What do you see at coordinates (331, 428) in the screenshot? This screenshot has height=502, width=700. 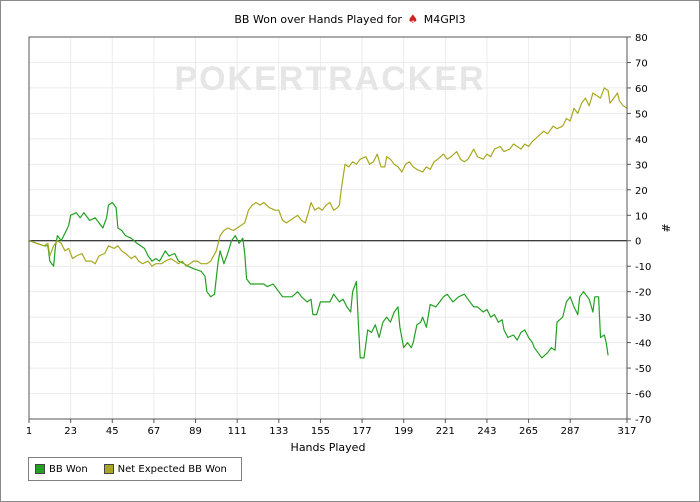 I see `x-axis: 1 23 45 67 89 111 133 155 177 199 221 243 265 287 317` at bounding box center [331, 428].